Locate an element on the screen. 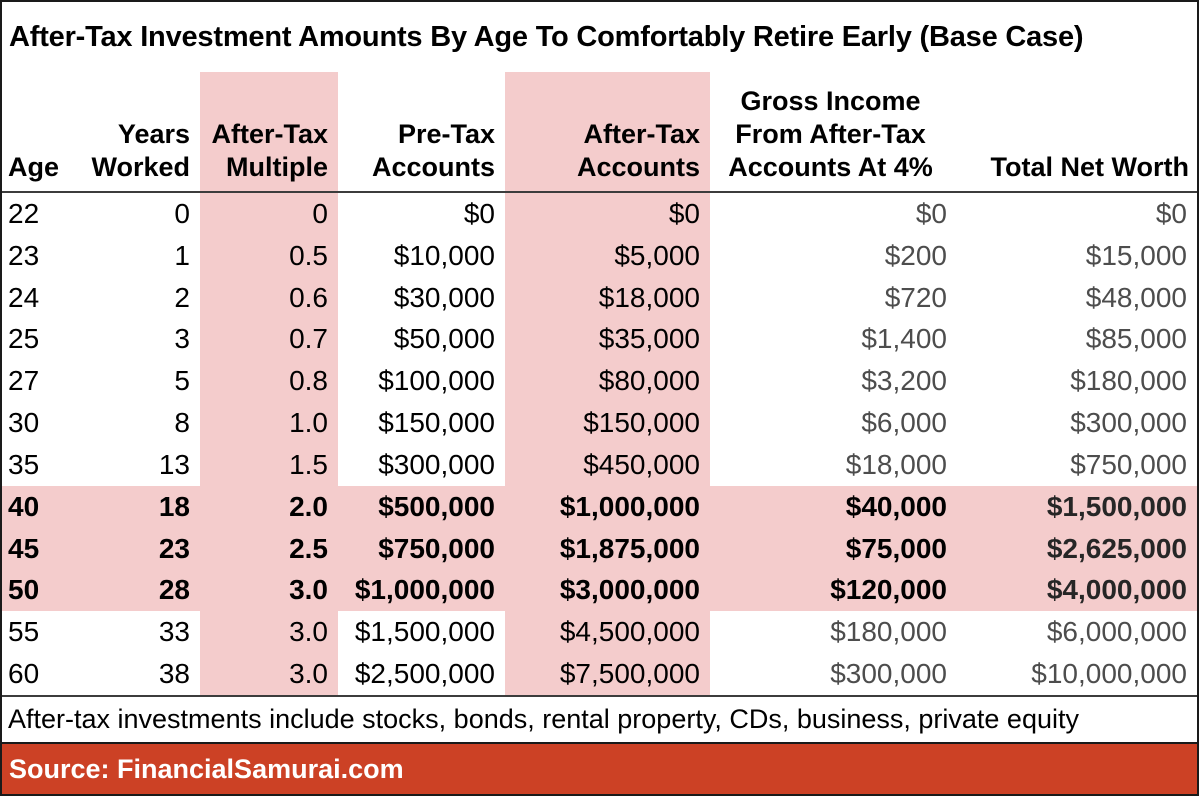  cell-pretax: $150,000 is located at coordinates (436, 423).